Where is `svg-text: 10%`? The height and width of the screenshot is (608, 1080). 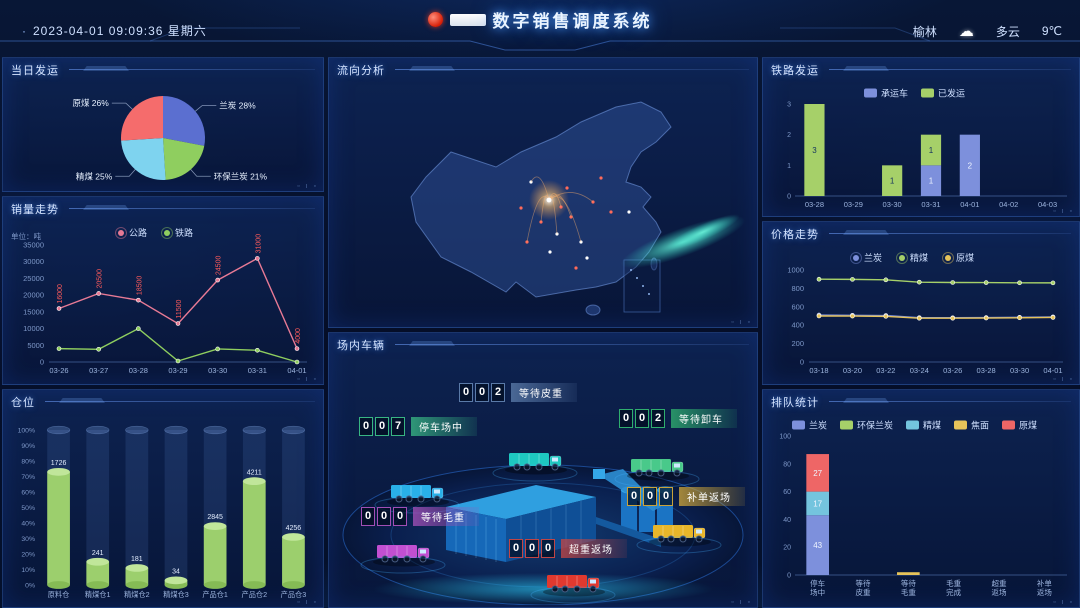 svg-text: 10% is located at coordinates (28, 570).